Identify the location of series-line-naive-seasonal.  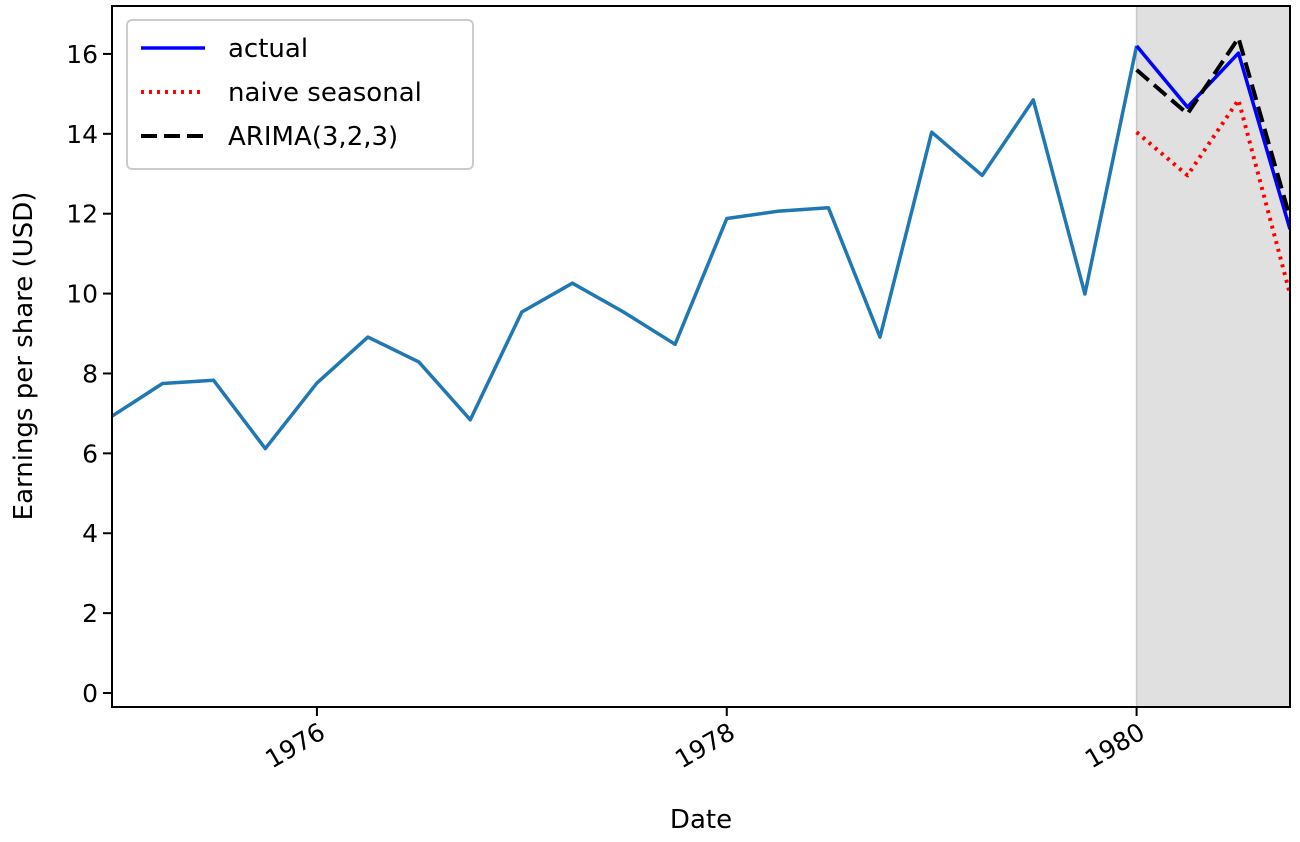
(1212, 196).